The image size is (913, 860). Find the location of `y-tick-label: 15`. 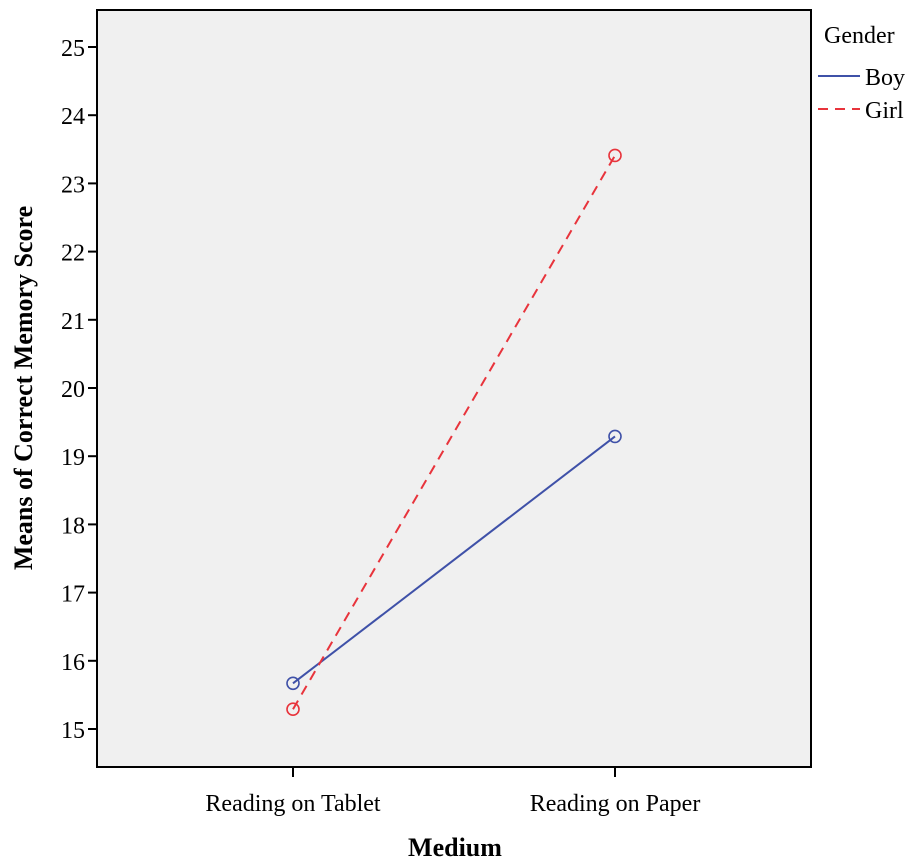

y-tick-label: 15 is located at coordinates (73, 731).